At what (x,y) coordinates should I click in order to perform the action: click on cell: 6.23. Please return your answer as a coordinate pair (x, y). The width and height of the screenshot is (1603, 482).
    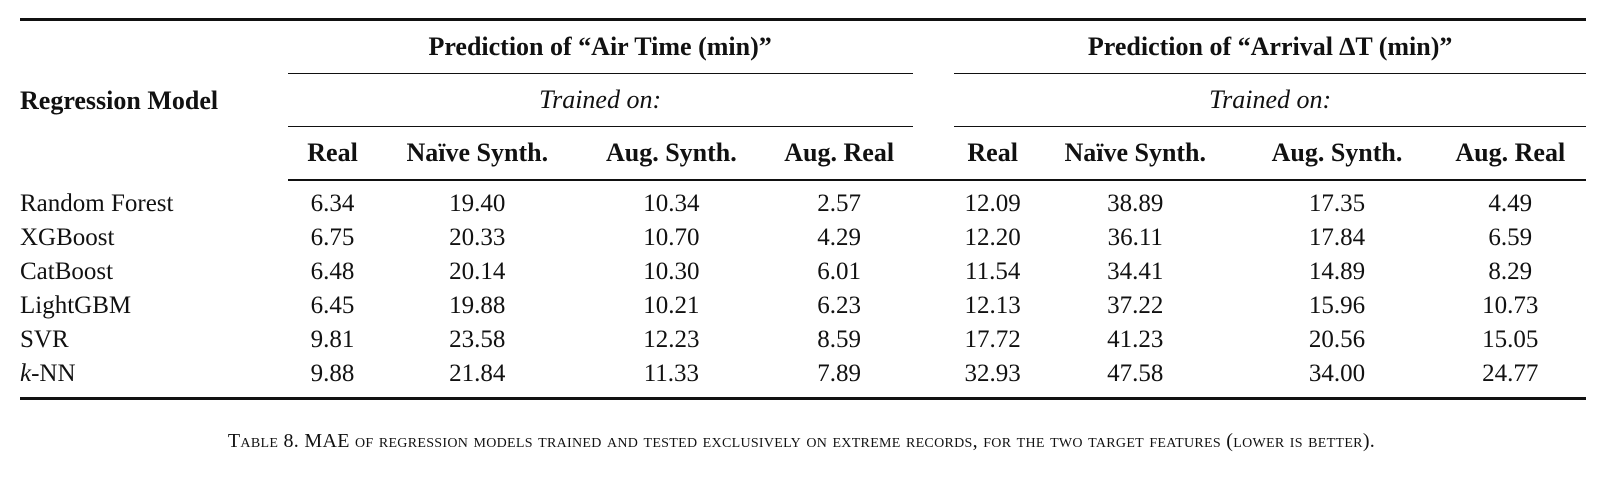
    Looking at the image, I should click on (839, 305).